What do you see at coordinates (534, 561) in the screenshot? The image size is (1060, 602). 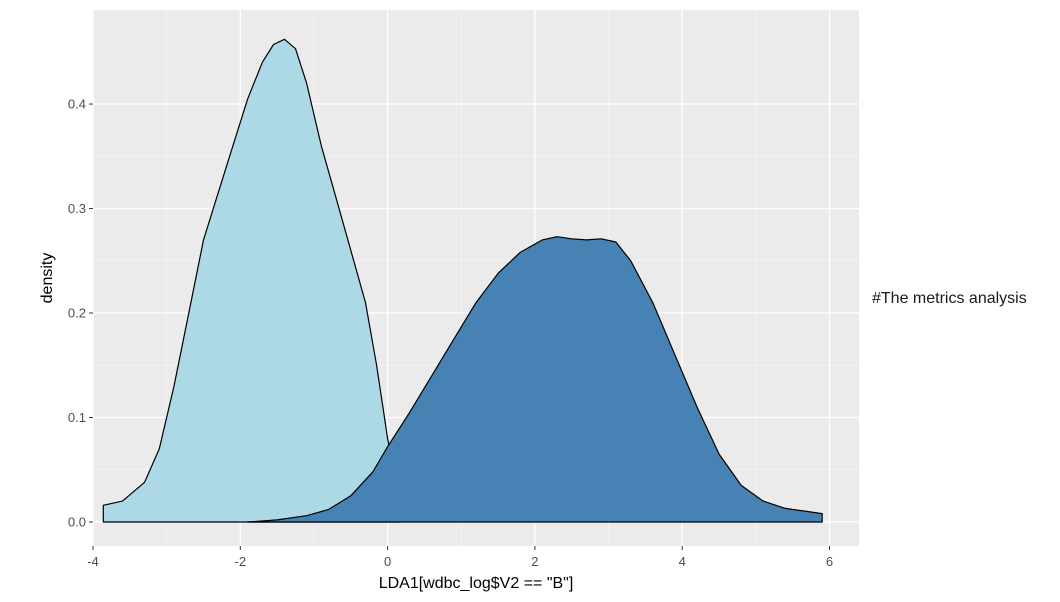 I see `x-tick-label: 2` at bounding box center [534, 561].